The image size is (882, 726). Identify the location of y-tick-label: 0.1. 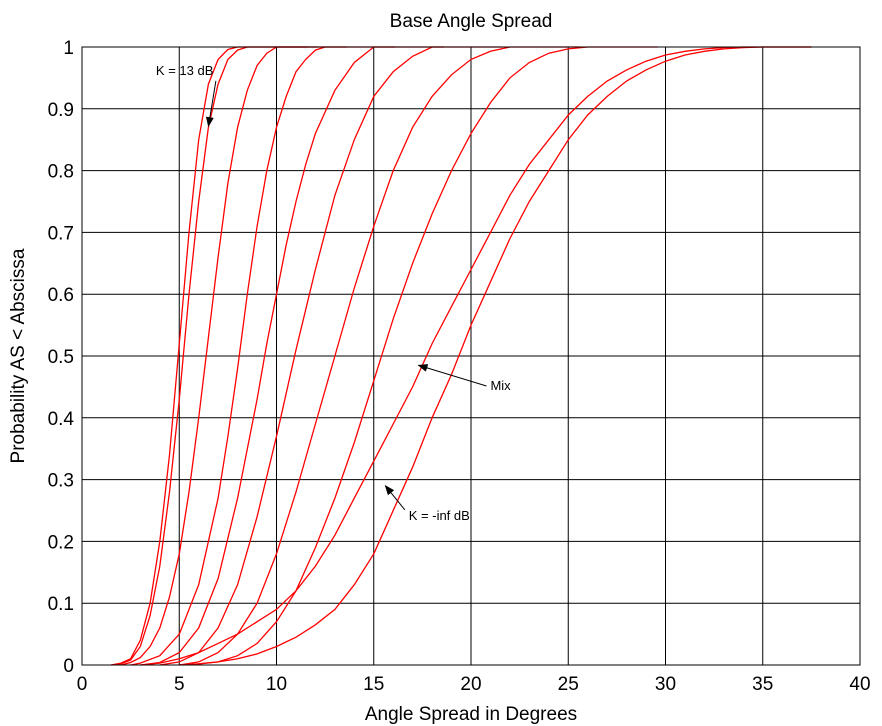
(61, 604).